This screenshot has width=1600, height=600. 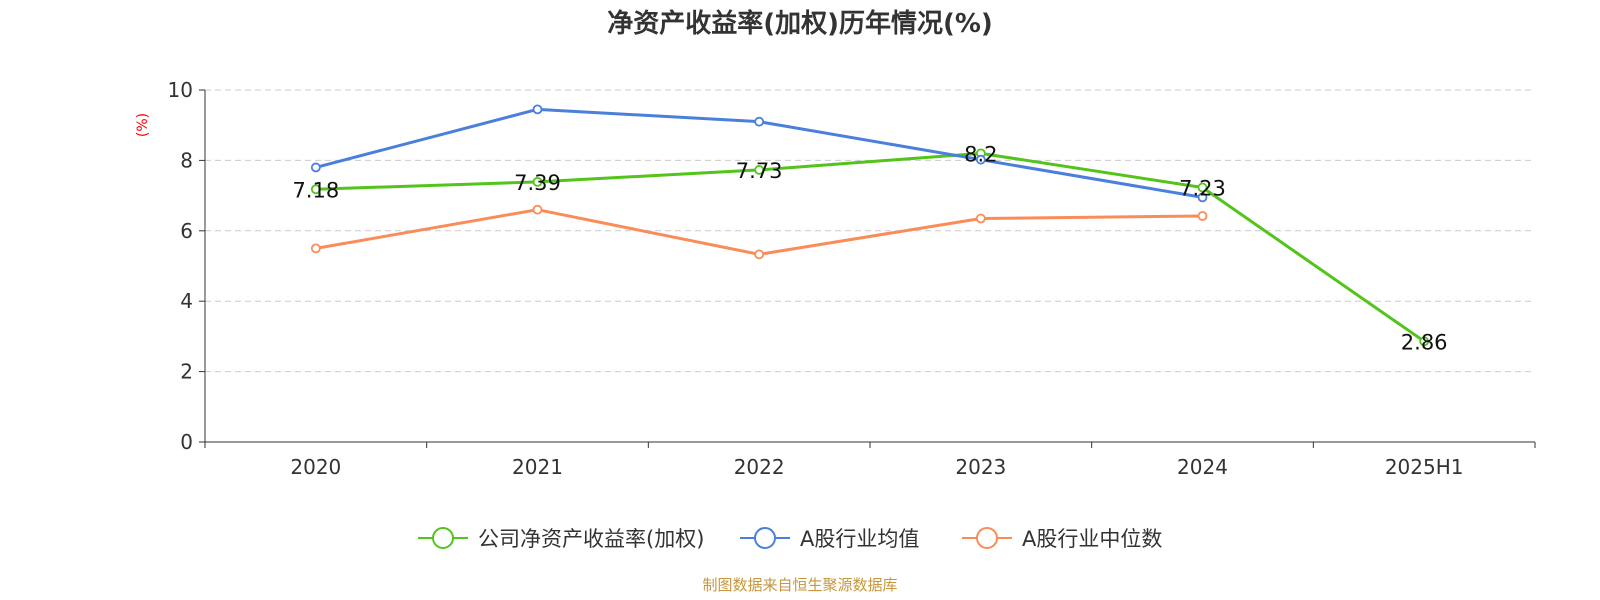 What do you see at coordinates (1092, 539) in the screenshot?
I see `legend-label: A股行业中位数` at bounding box center [1092, 539].